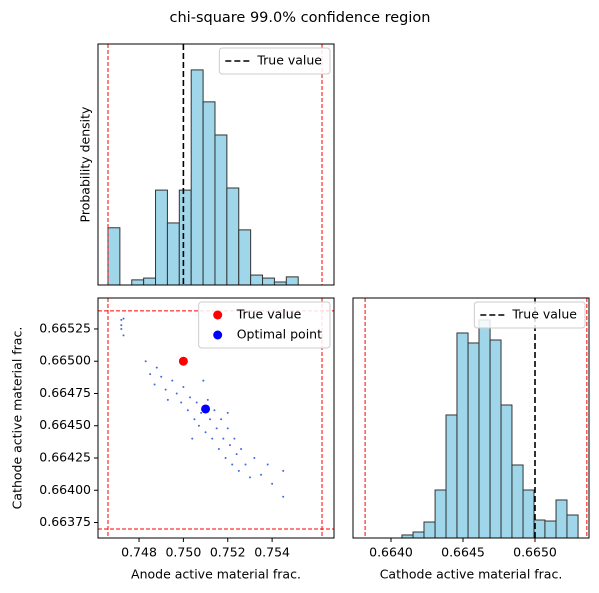 This screenshot has width=599, height=593. I want to click on x-tick-label: 0.754, so click(272, 552).